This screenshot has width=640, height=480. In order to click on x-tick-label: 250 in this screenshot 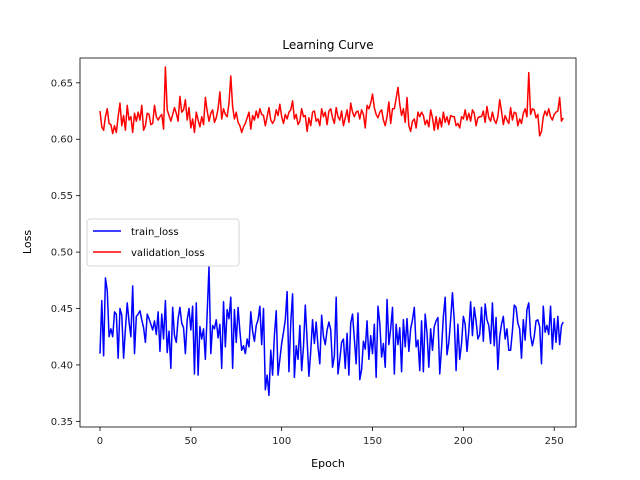, I will do `click(554, 441)`.